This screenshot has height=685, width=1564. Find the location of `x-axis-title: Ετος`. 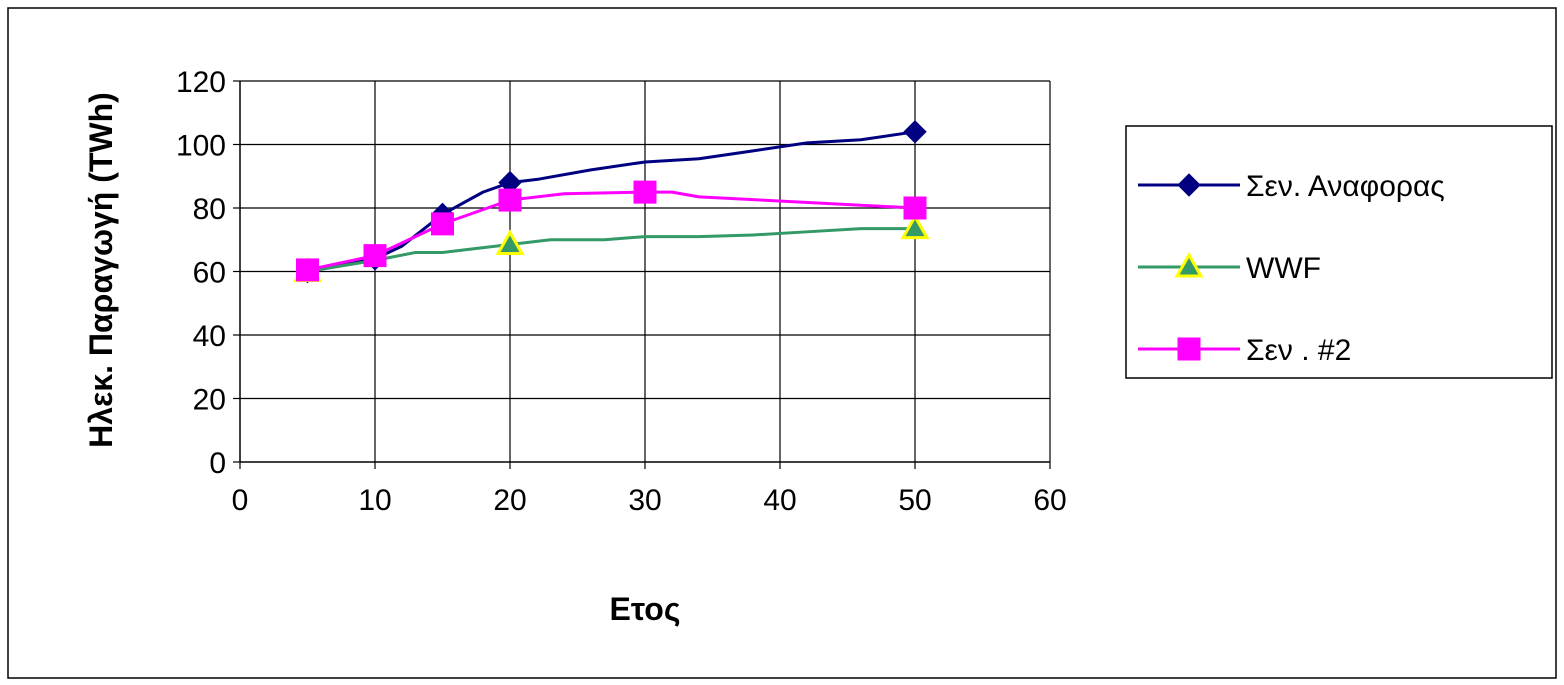

x-axis-title: Ετος is located at coordinates (645, 609).